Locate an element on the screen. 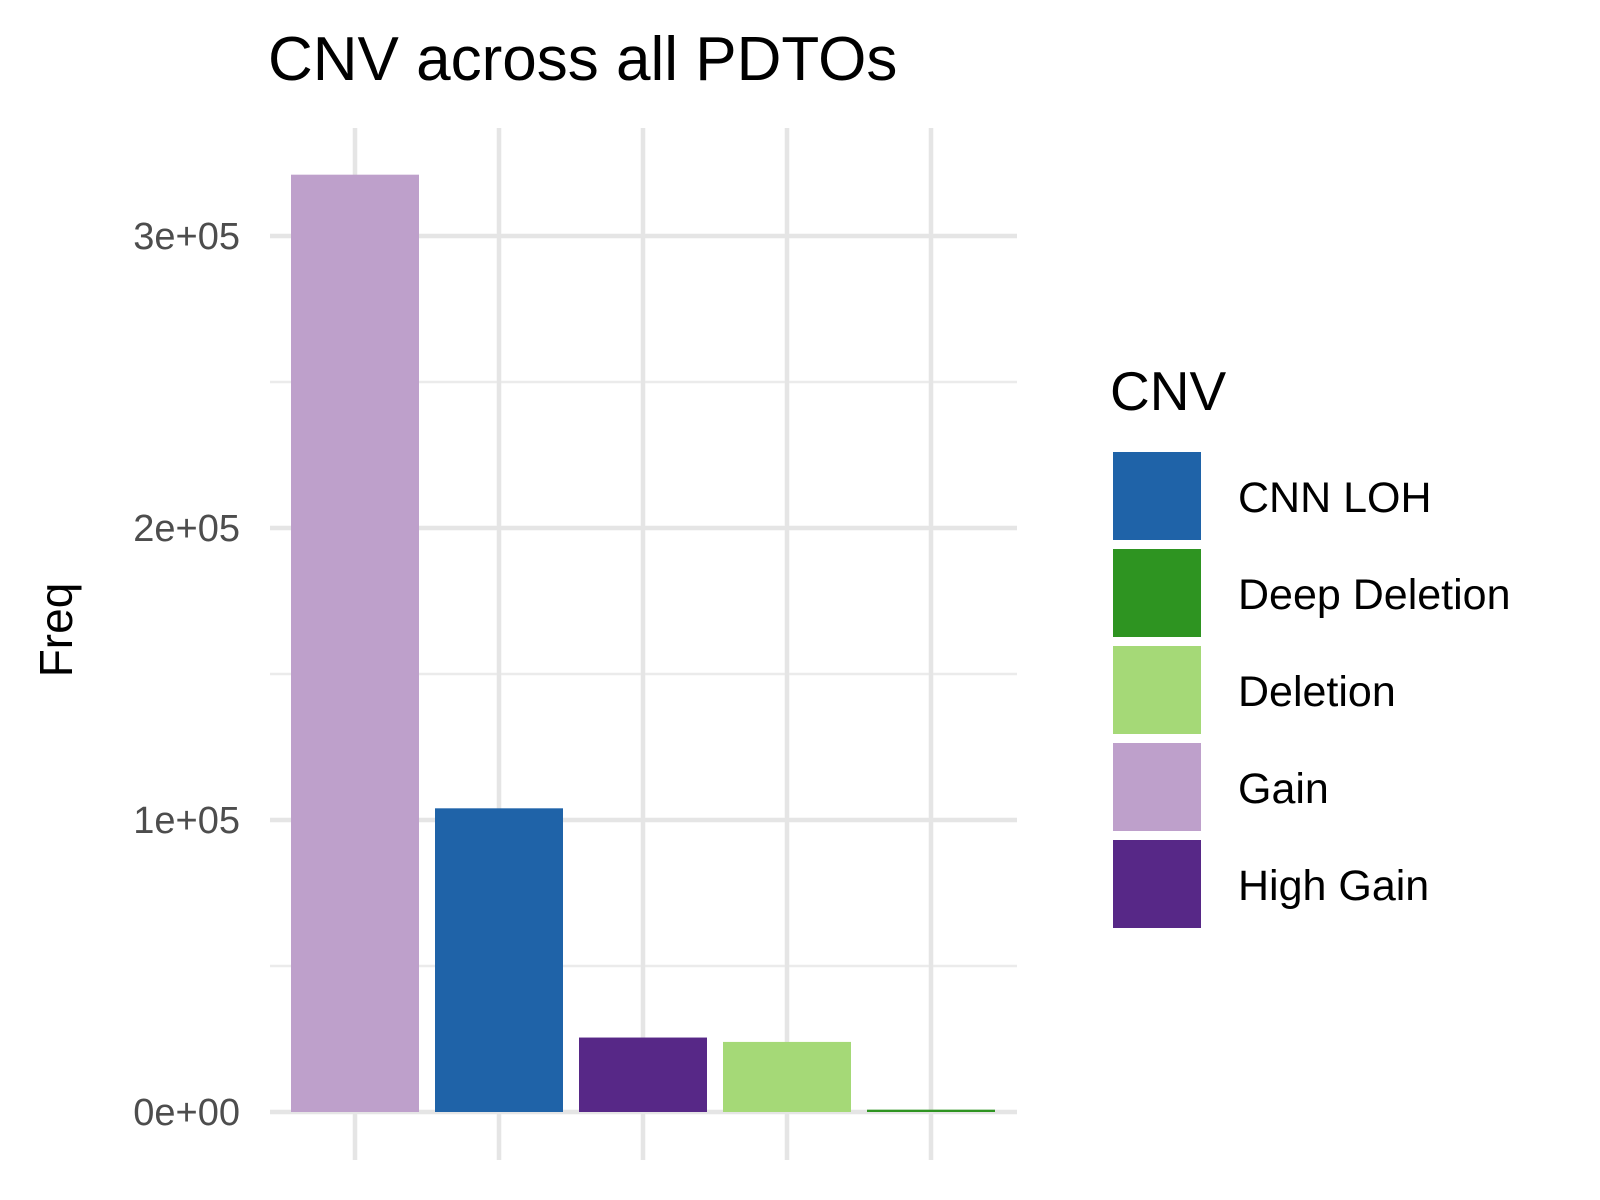 The image size is (1600, 1200). bar-deep-deletion is located at coordinates (931, 1110).